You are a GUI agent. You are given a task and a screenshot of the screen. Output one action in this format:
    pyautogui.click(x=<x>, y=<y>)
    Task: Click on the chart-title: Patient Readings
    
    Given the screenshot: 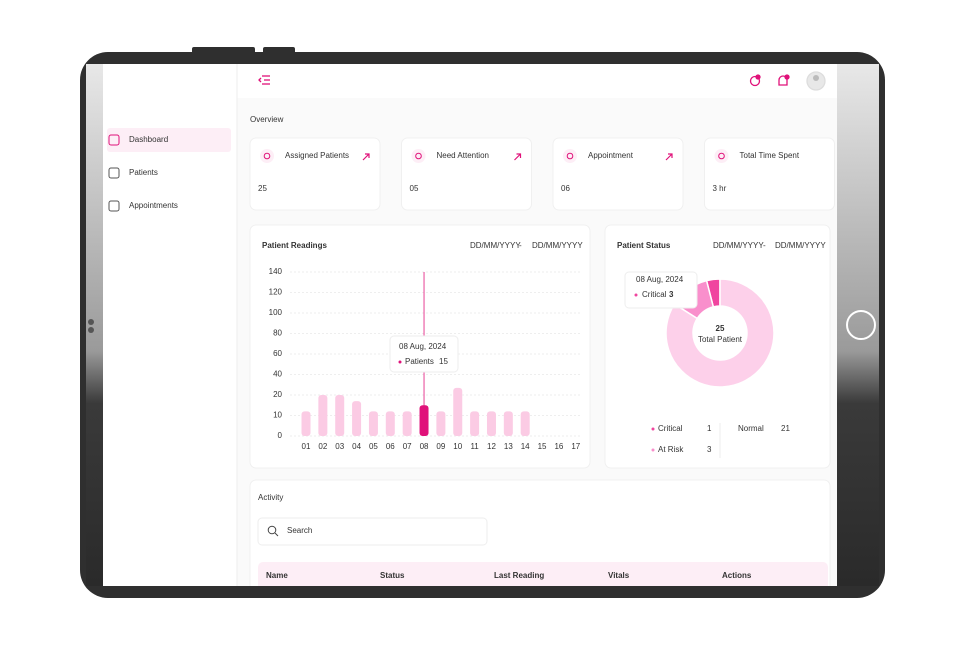 What is the action you would take?
    pyautogui.click(x=294, y=245)
    